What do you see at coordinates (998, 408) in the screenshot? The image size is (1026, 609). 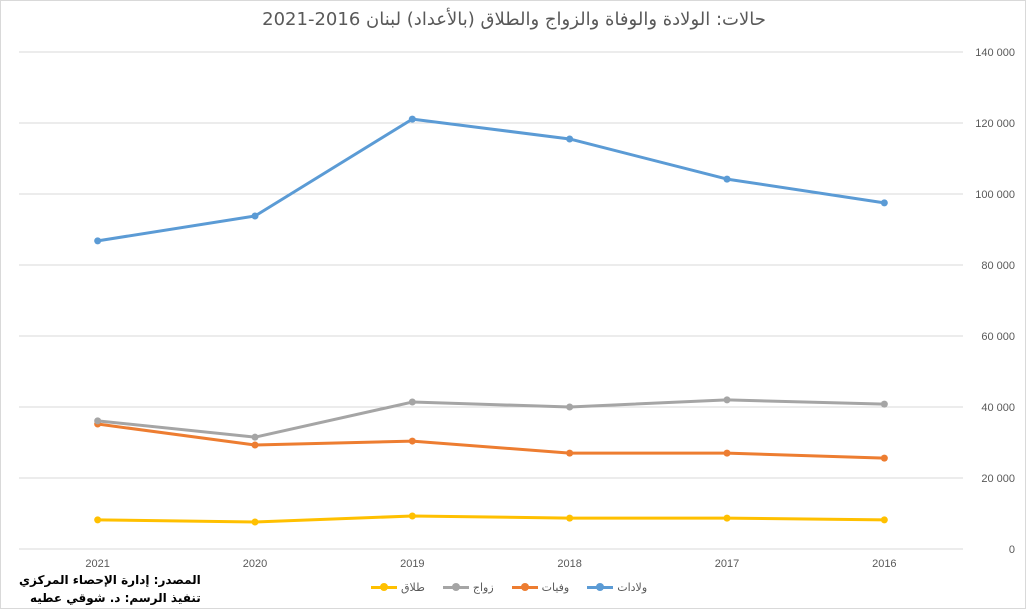 I see `y-tick-label: 40 000` at bounding box center [998, 408].